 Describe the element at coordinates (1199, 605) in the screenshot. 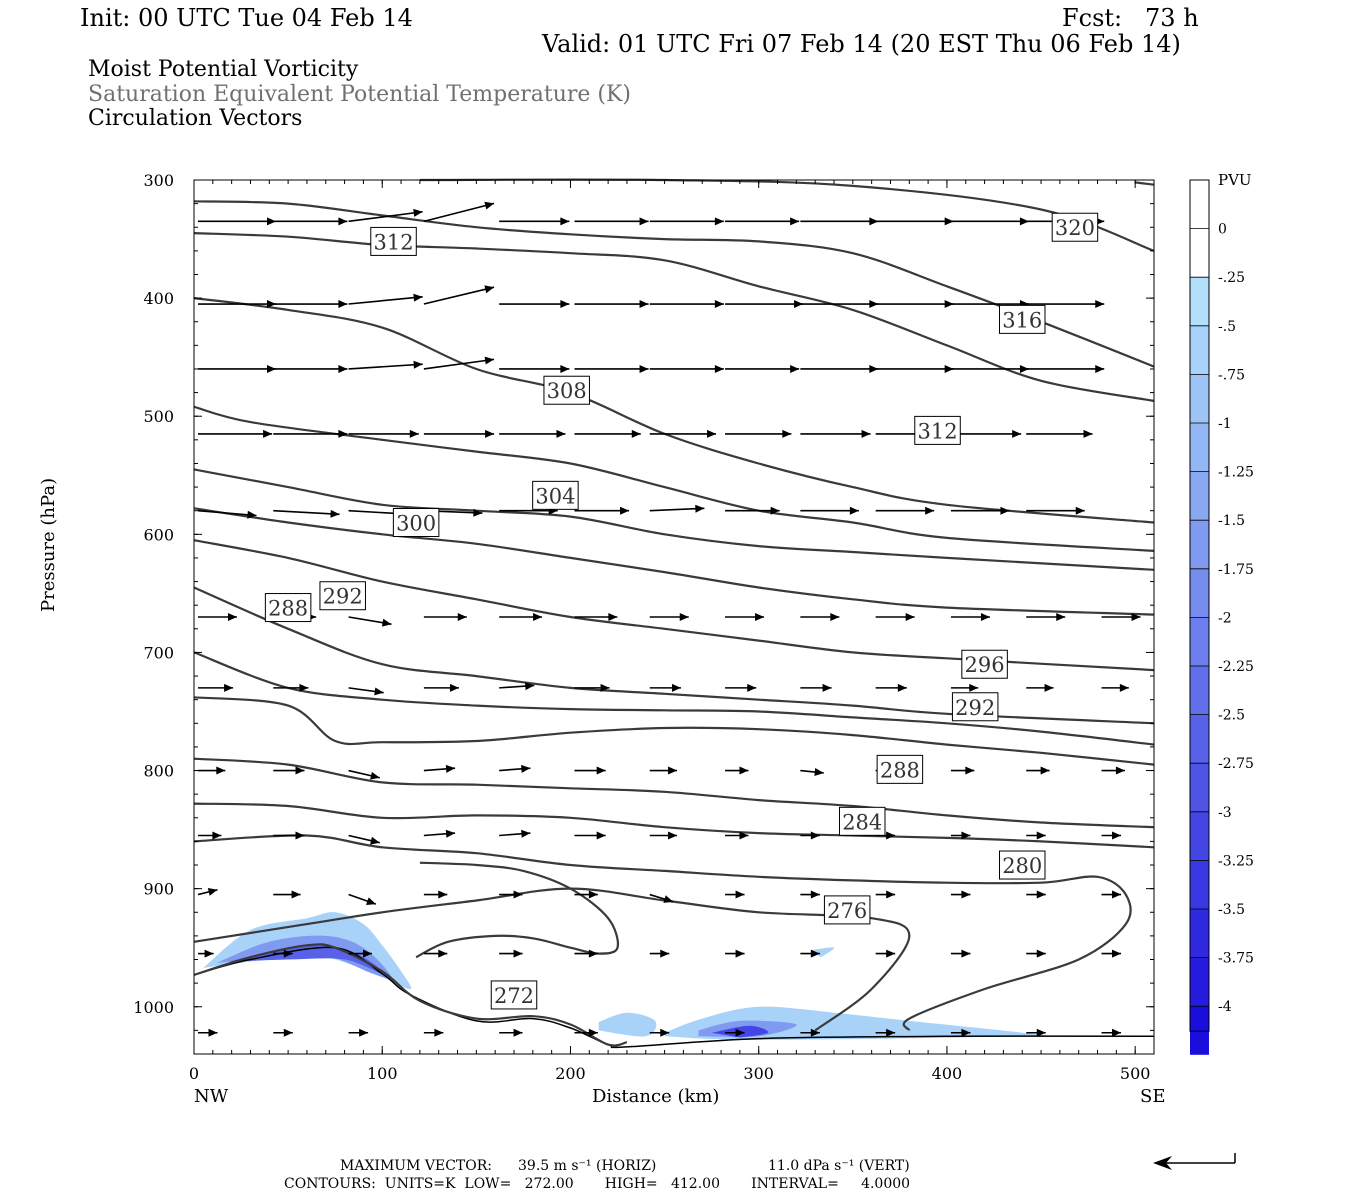

I see `colorbar-frame` at that location.